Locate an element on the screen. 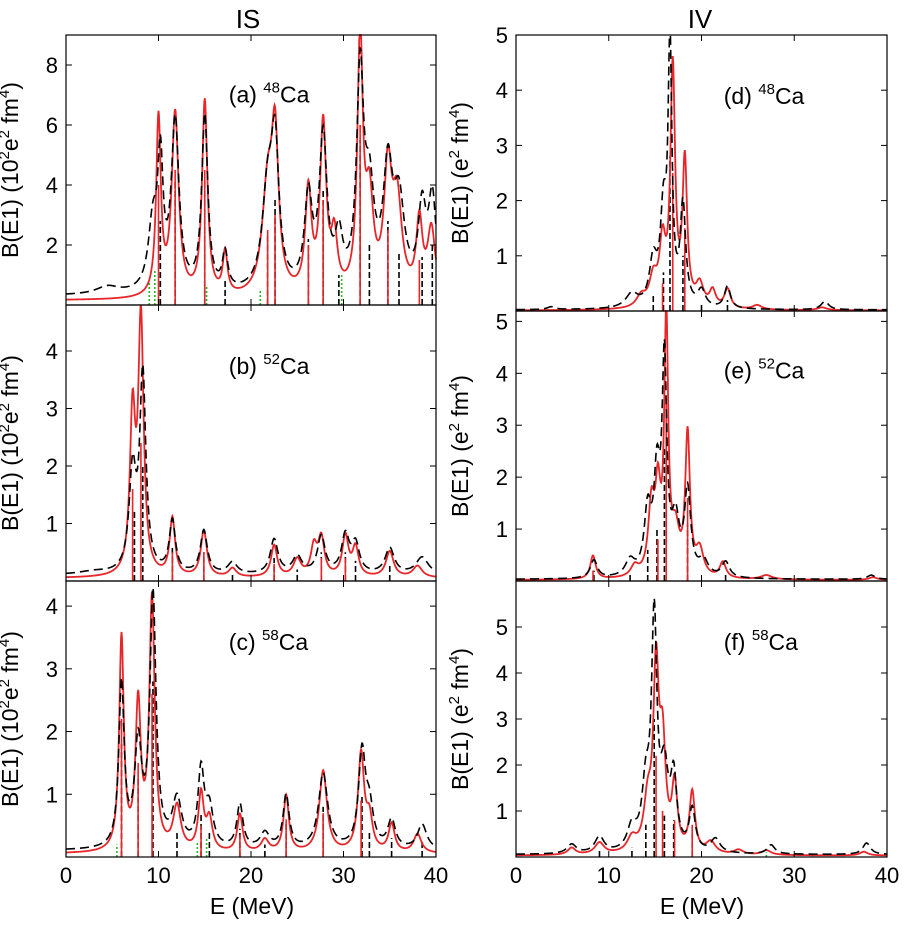  series-solid-b is located at coordinates (251, 441).